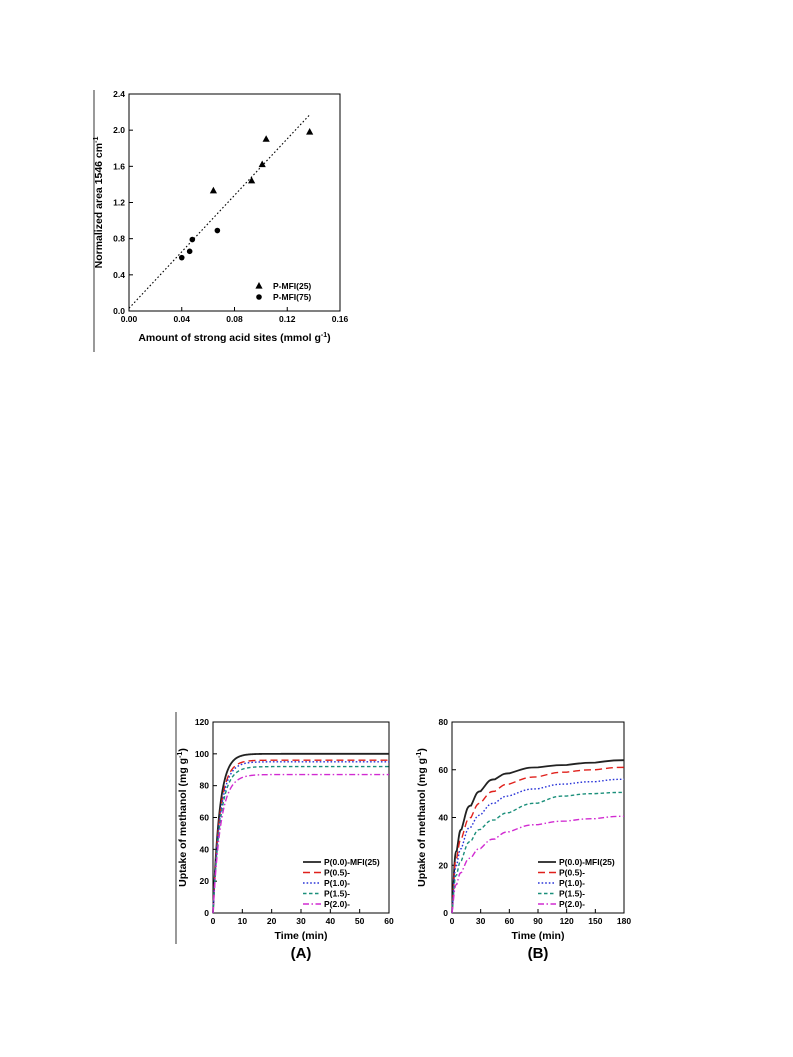 The width and height of the screenshot is (793, 1057). I want to click on y-tick-label: 2.4, so click(119, 94).